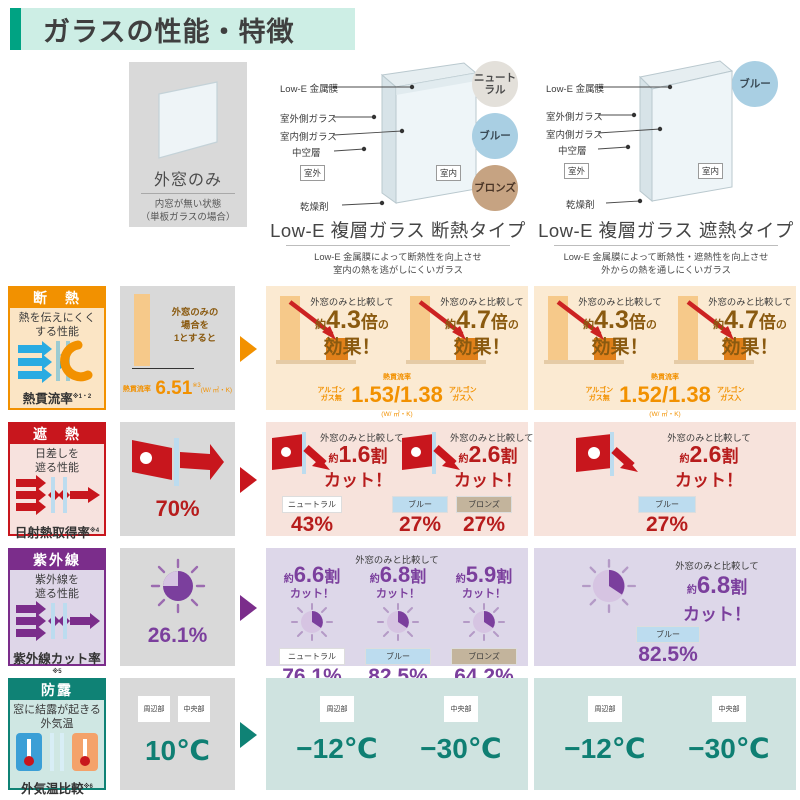 Image resolution: width=800 pixels, height=800 pixels. What do you see at coordinates (142, 330) in the screenshot?
I see `base-bar` at bounding box center [142, 330].